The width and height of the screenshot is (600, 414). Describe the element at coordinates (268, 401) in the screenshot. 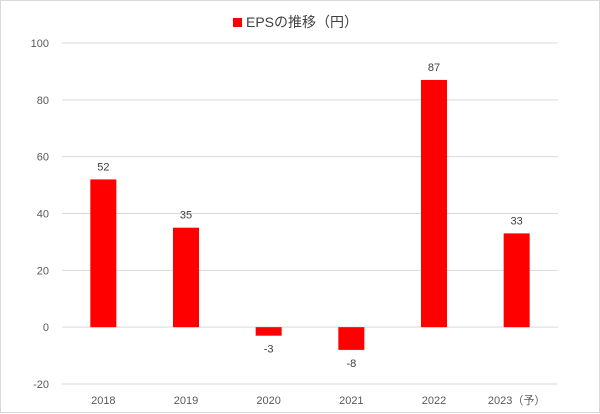

I see `x-tick-label: 2020` at that location.